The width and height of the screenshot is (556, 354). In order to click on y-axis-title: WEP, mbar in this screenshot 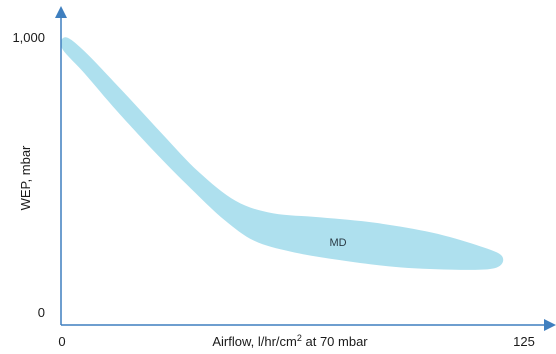, I will do `click(25, 177)`.